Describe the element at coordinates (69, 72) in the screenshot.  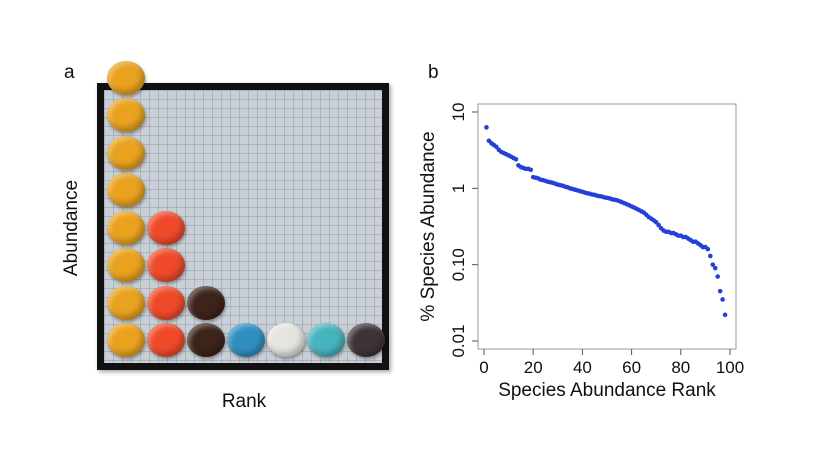
I see `panel-label-a: a` at that location.